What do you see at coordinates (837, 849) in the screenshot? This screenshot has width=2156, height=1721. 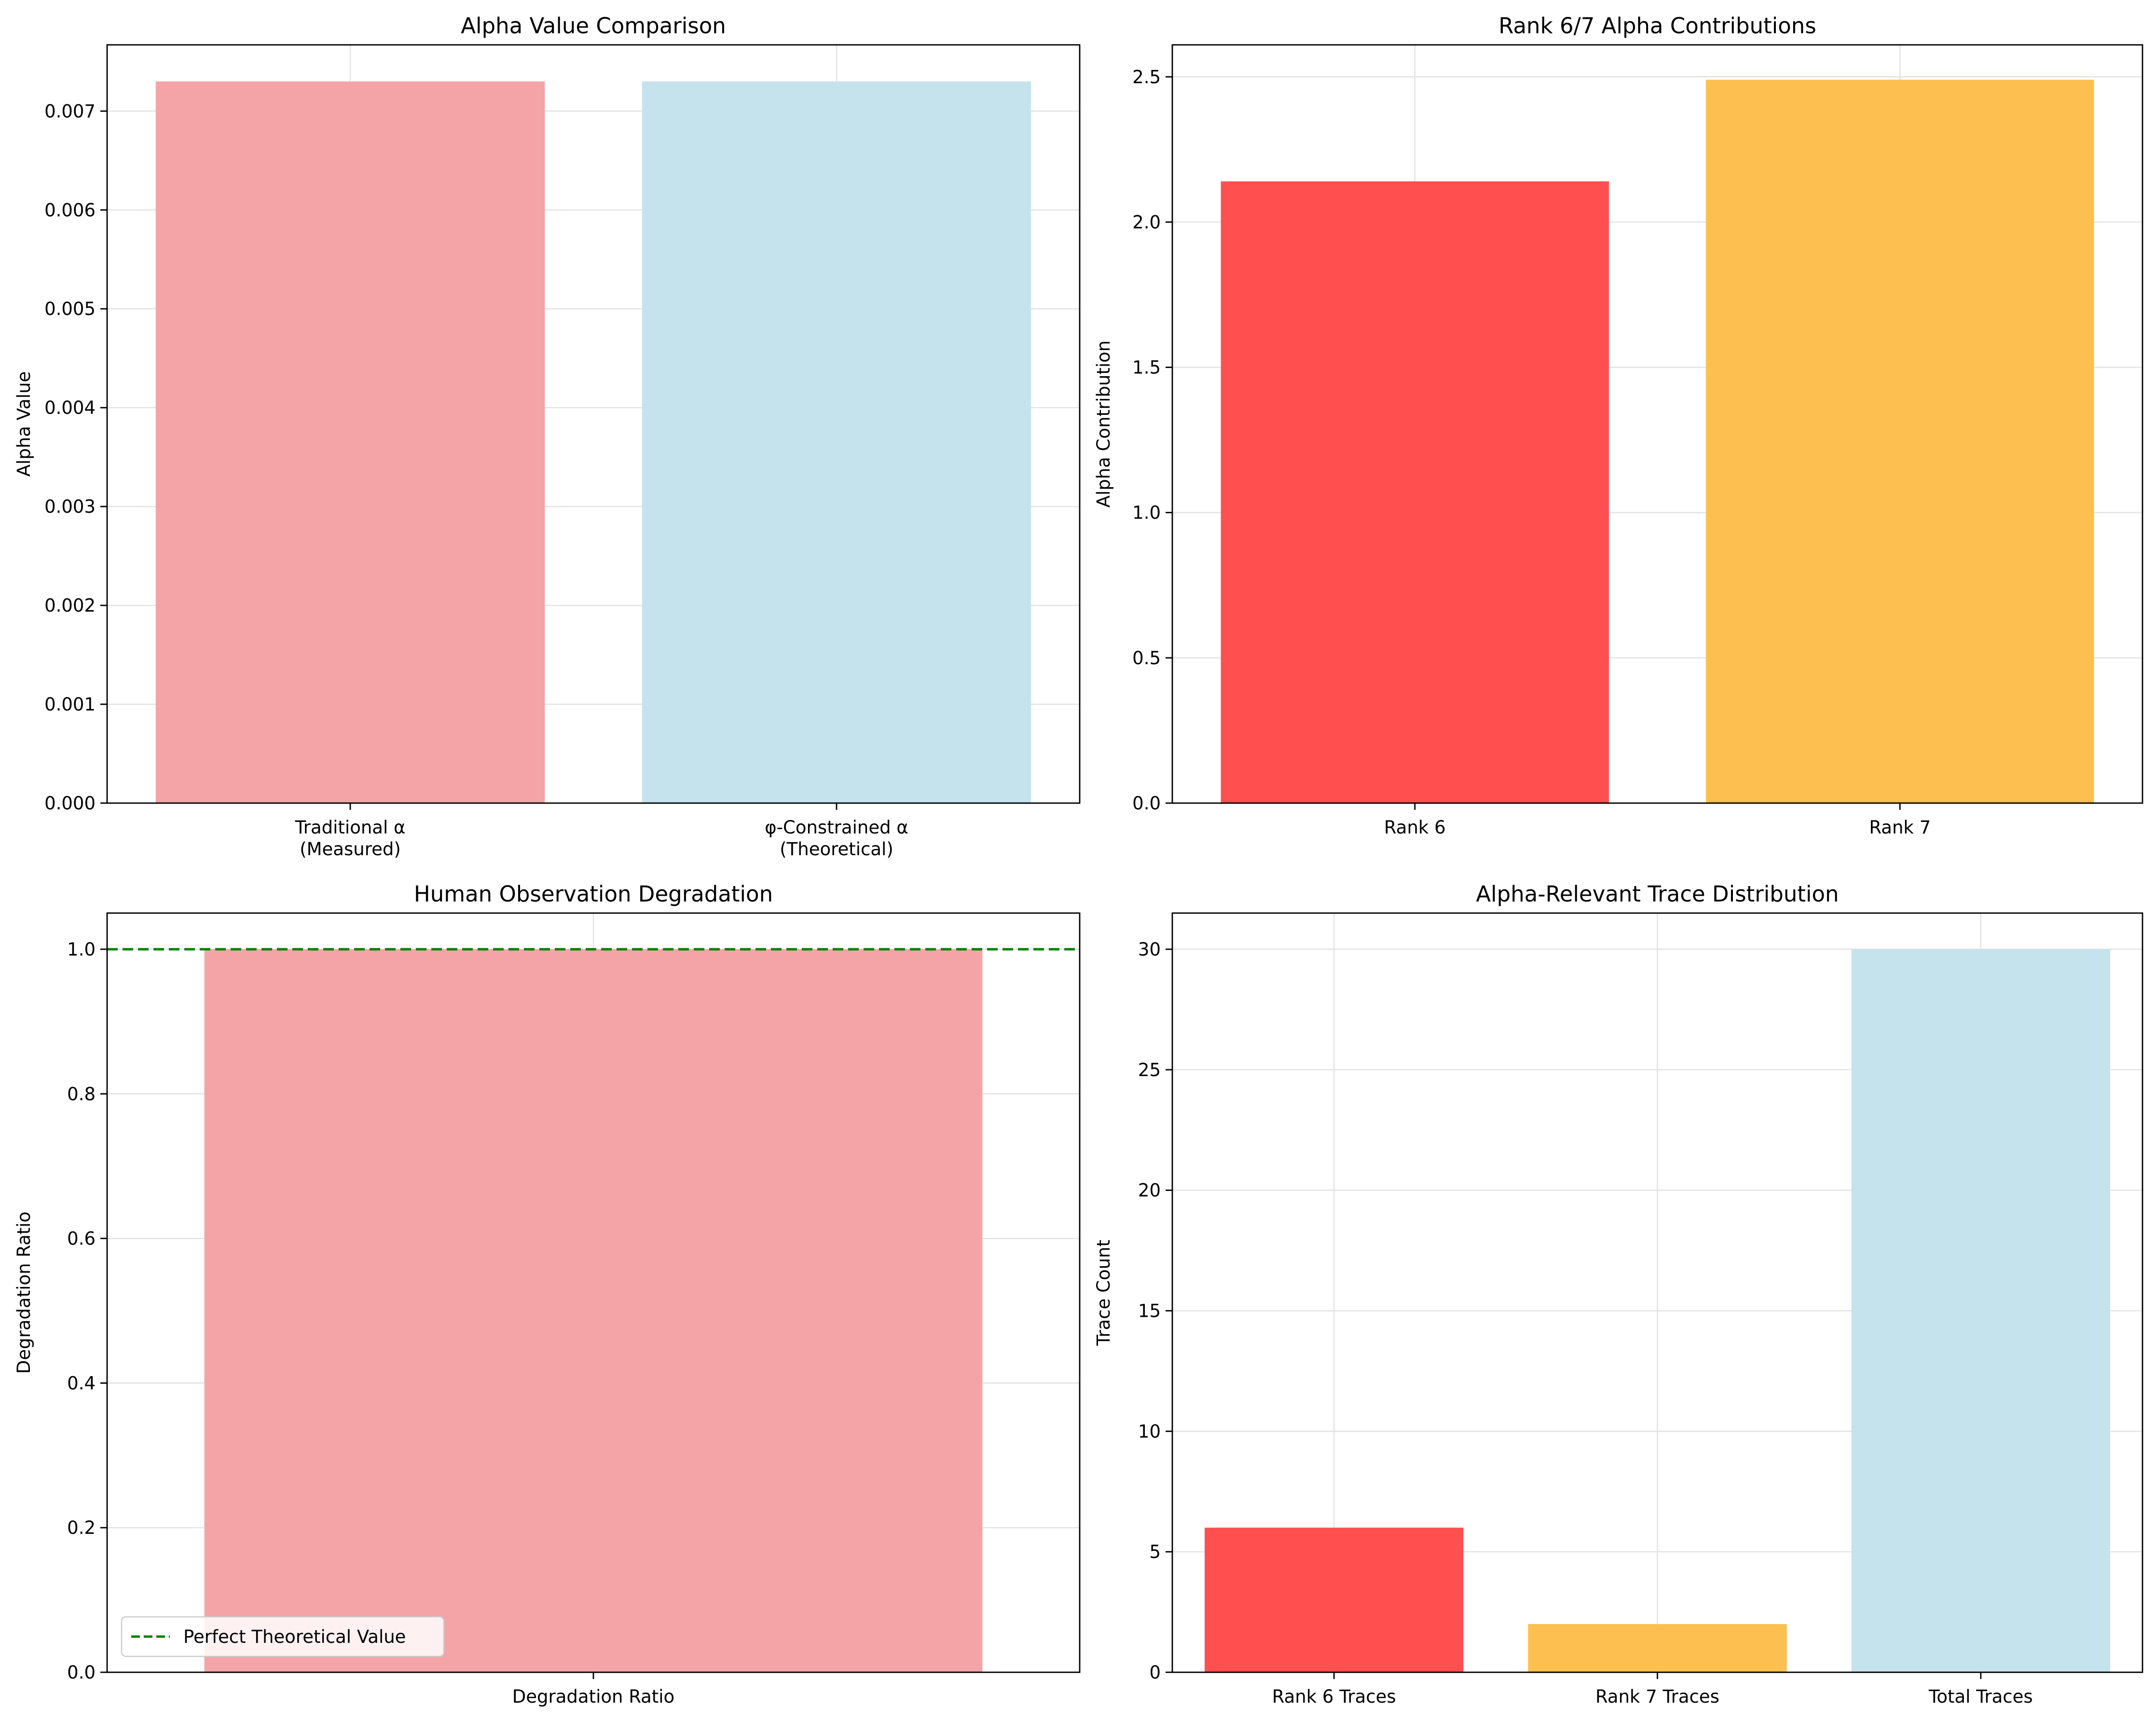 I see `x-tick-label-line: (Theoretical)` at bounding box center [837, 849].